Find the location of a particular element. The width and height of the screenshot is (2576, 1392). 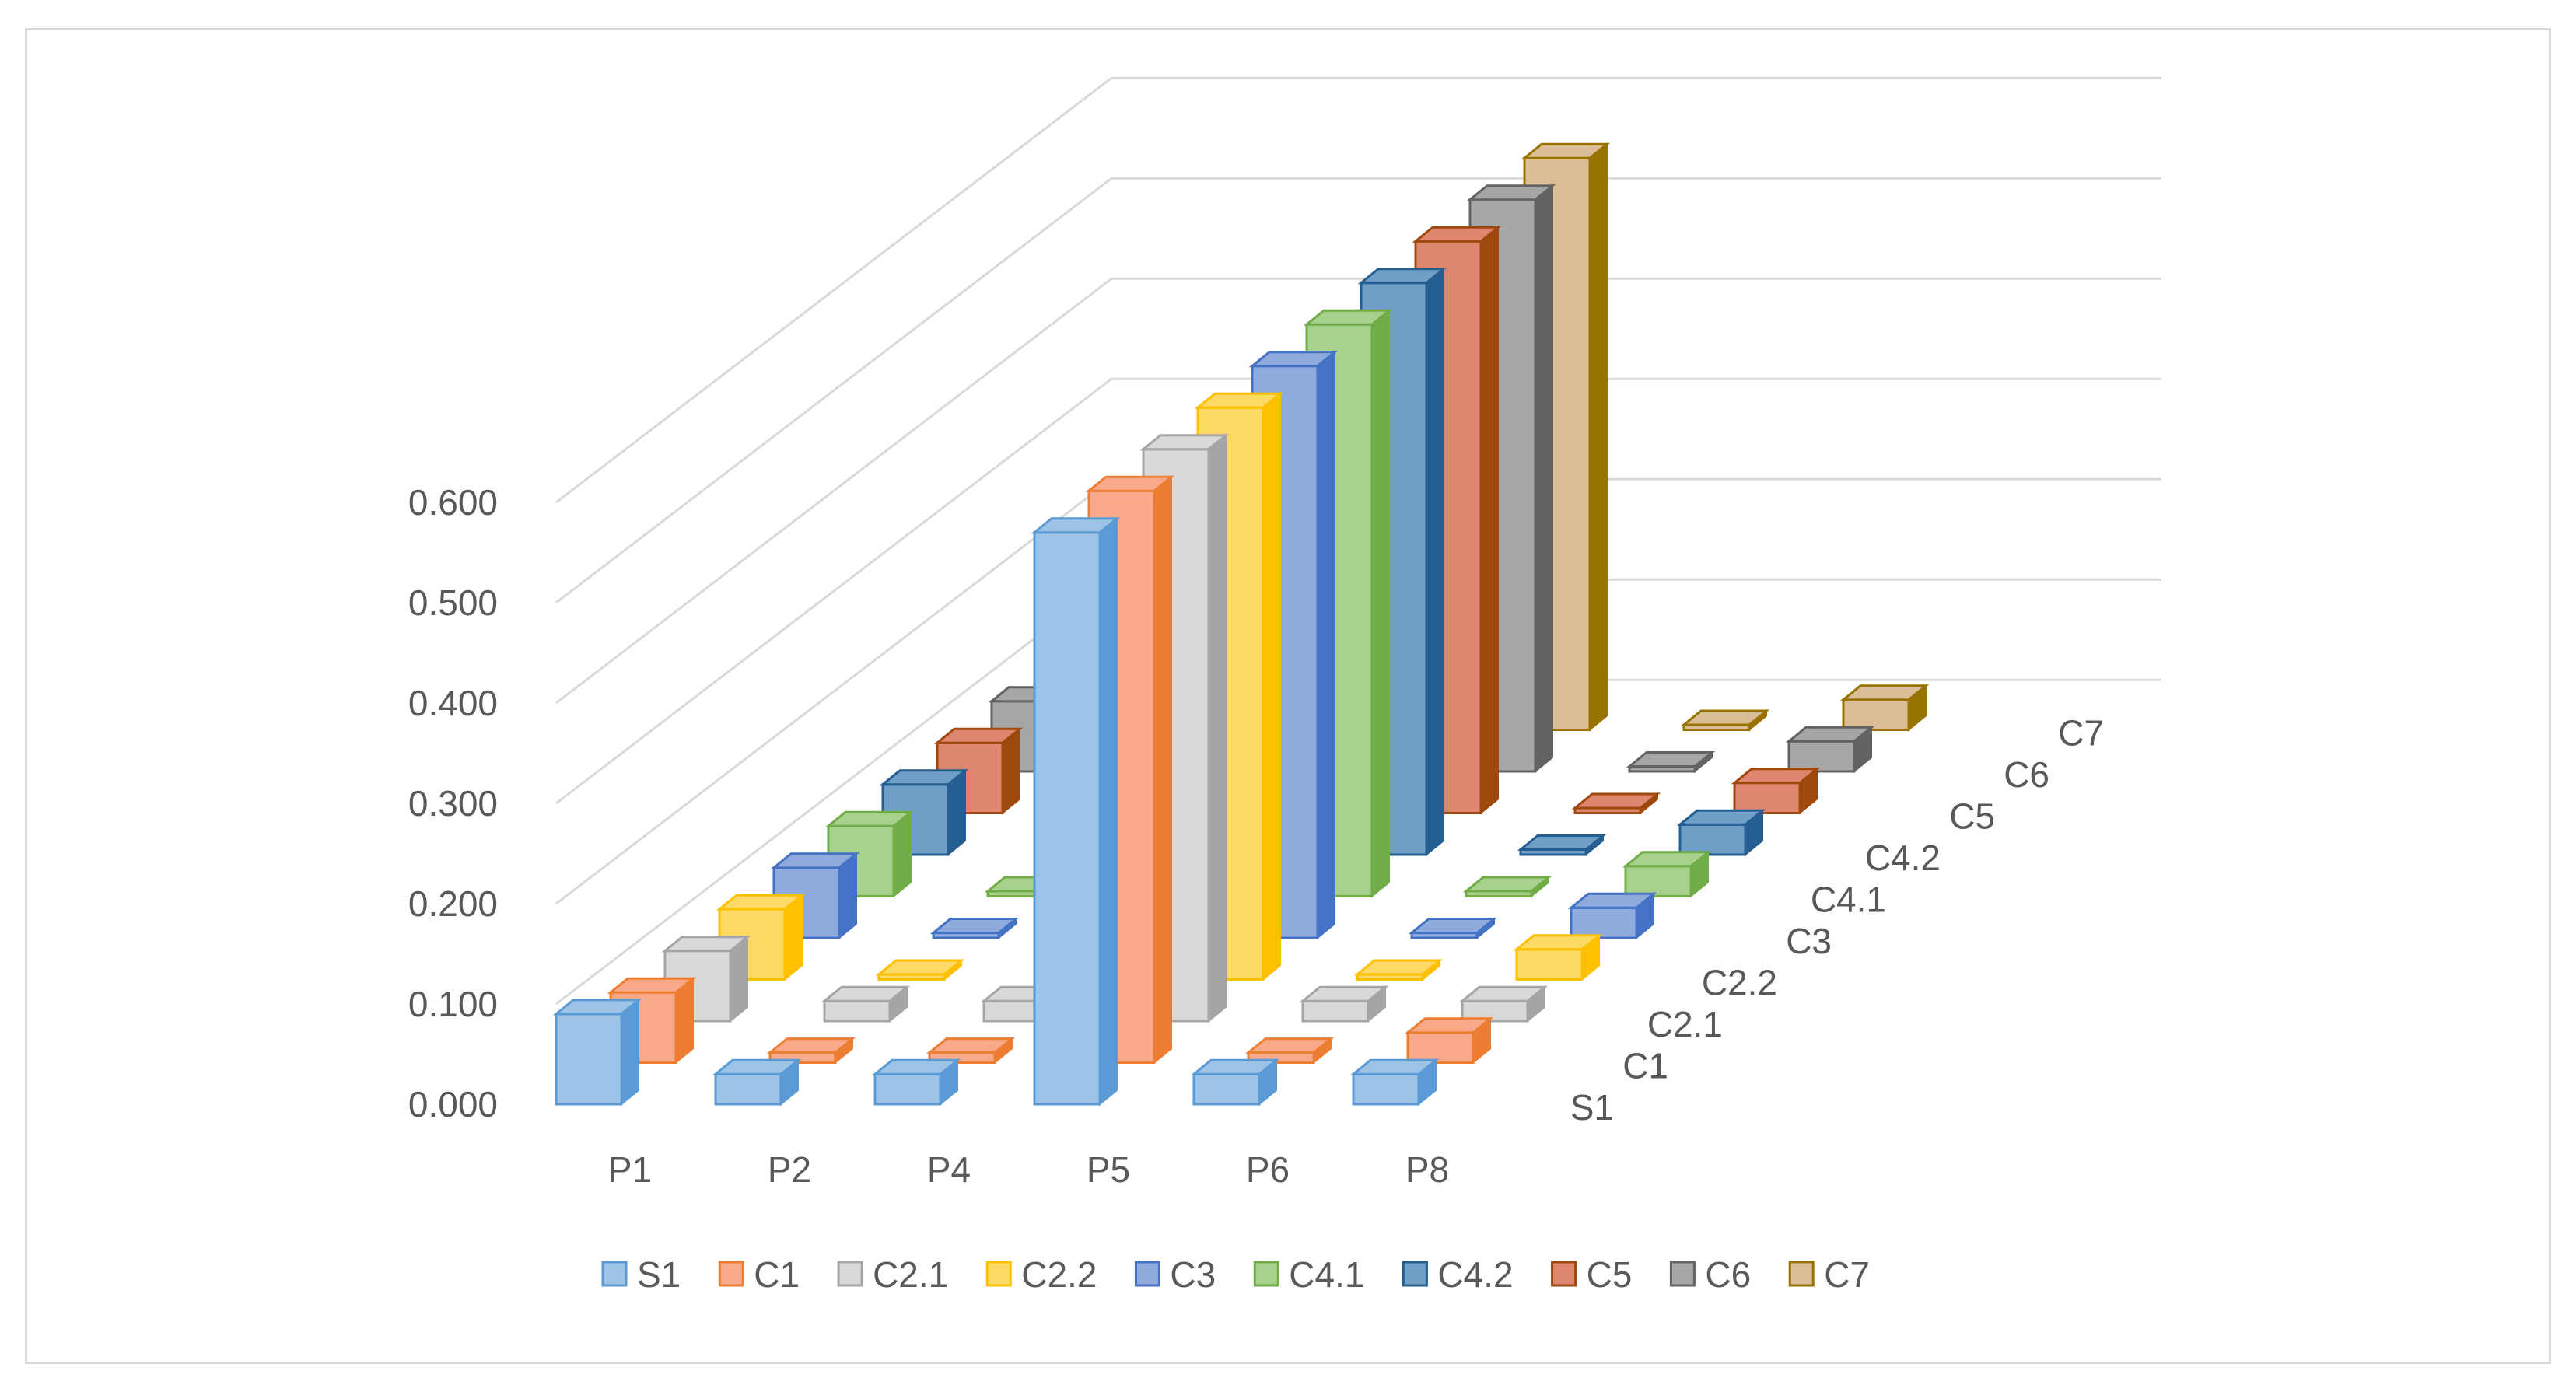

legend-label: C2.1 is located at coordinates (911, 1274).